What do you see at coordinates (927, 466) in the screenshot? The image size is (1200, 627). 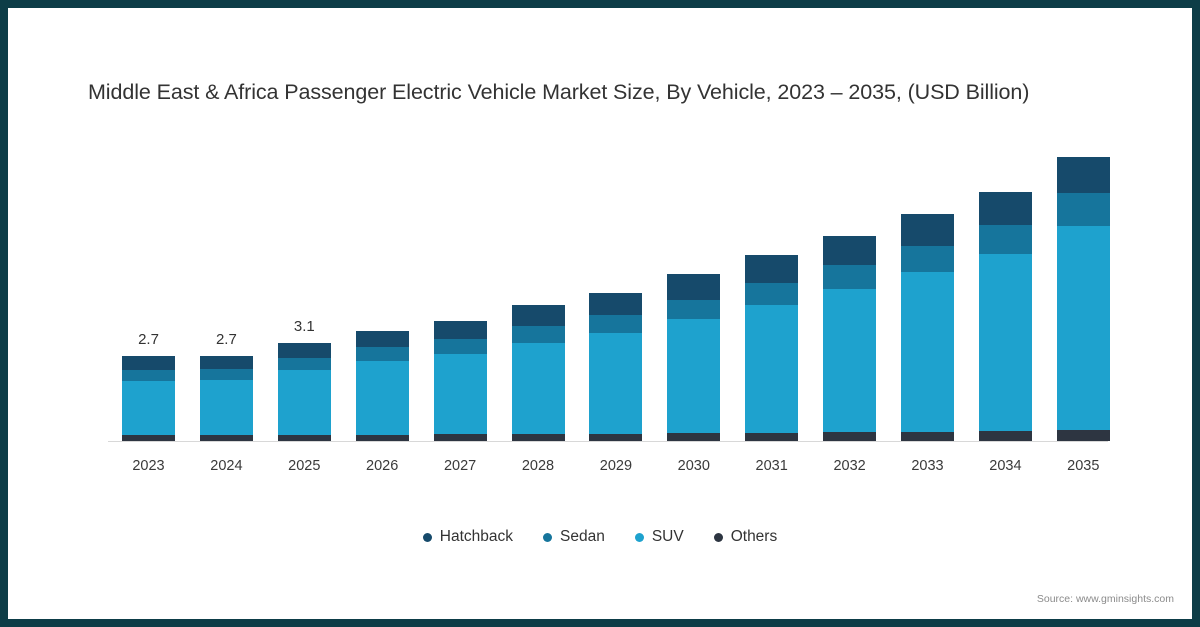 I see `x-tick-2033: 2033` at bounding box center [927, 466].